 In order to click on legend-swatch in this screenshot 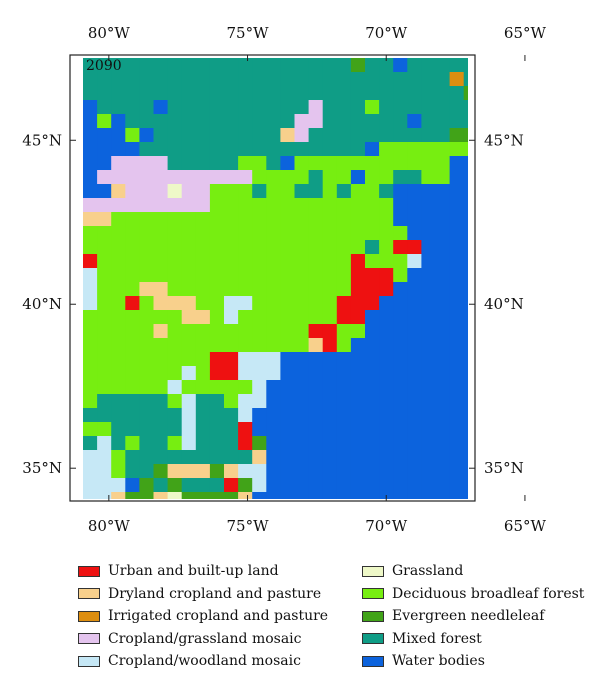, I will do `click(373, 593)`.